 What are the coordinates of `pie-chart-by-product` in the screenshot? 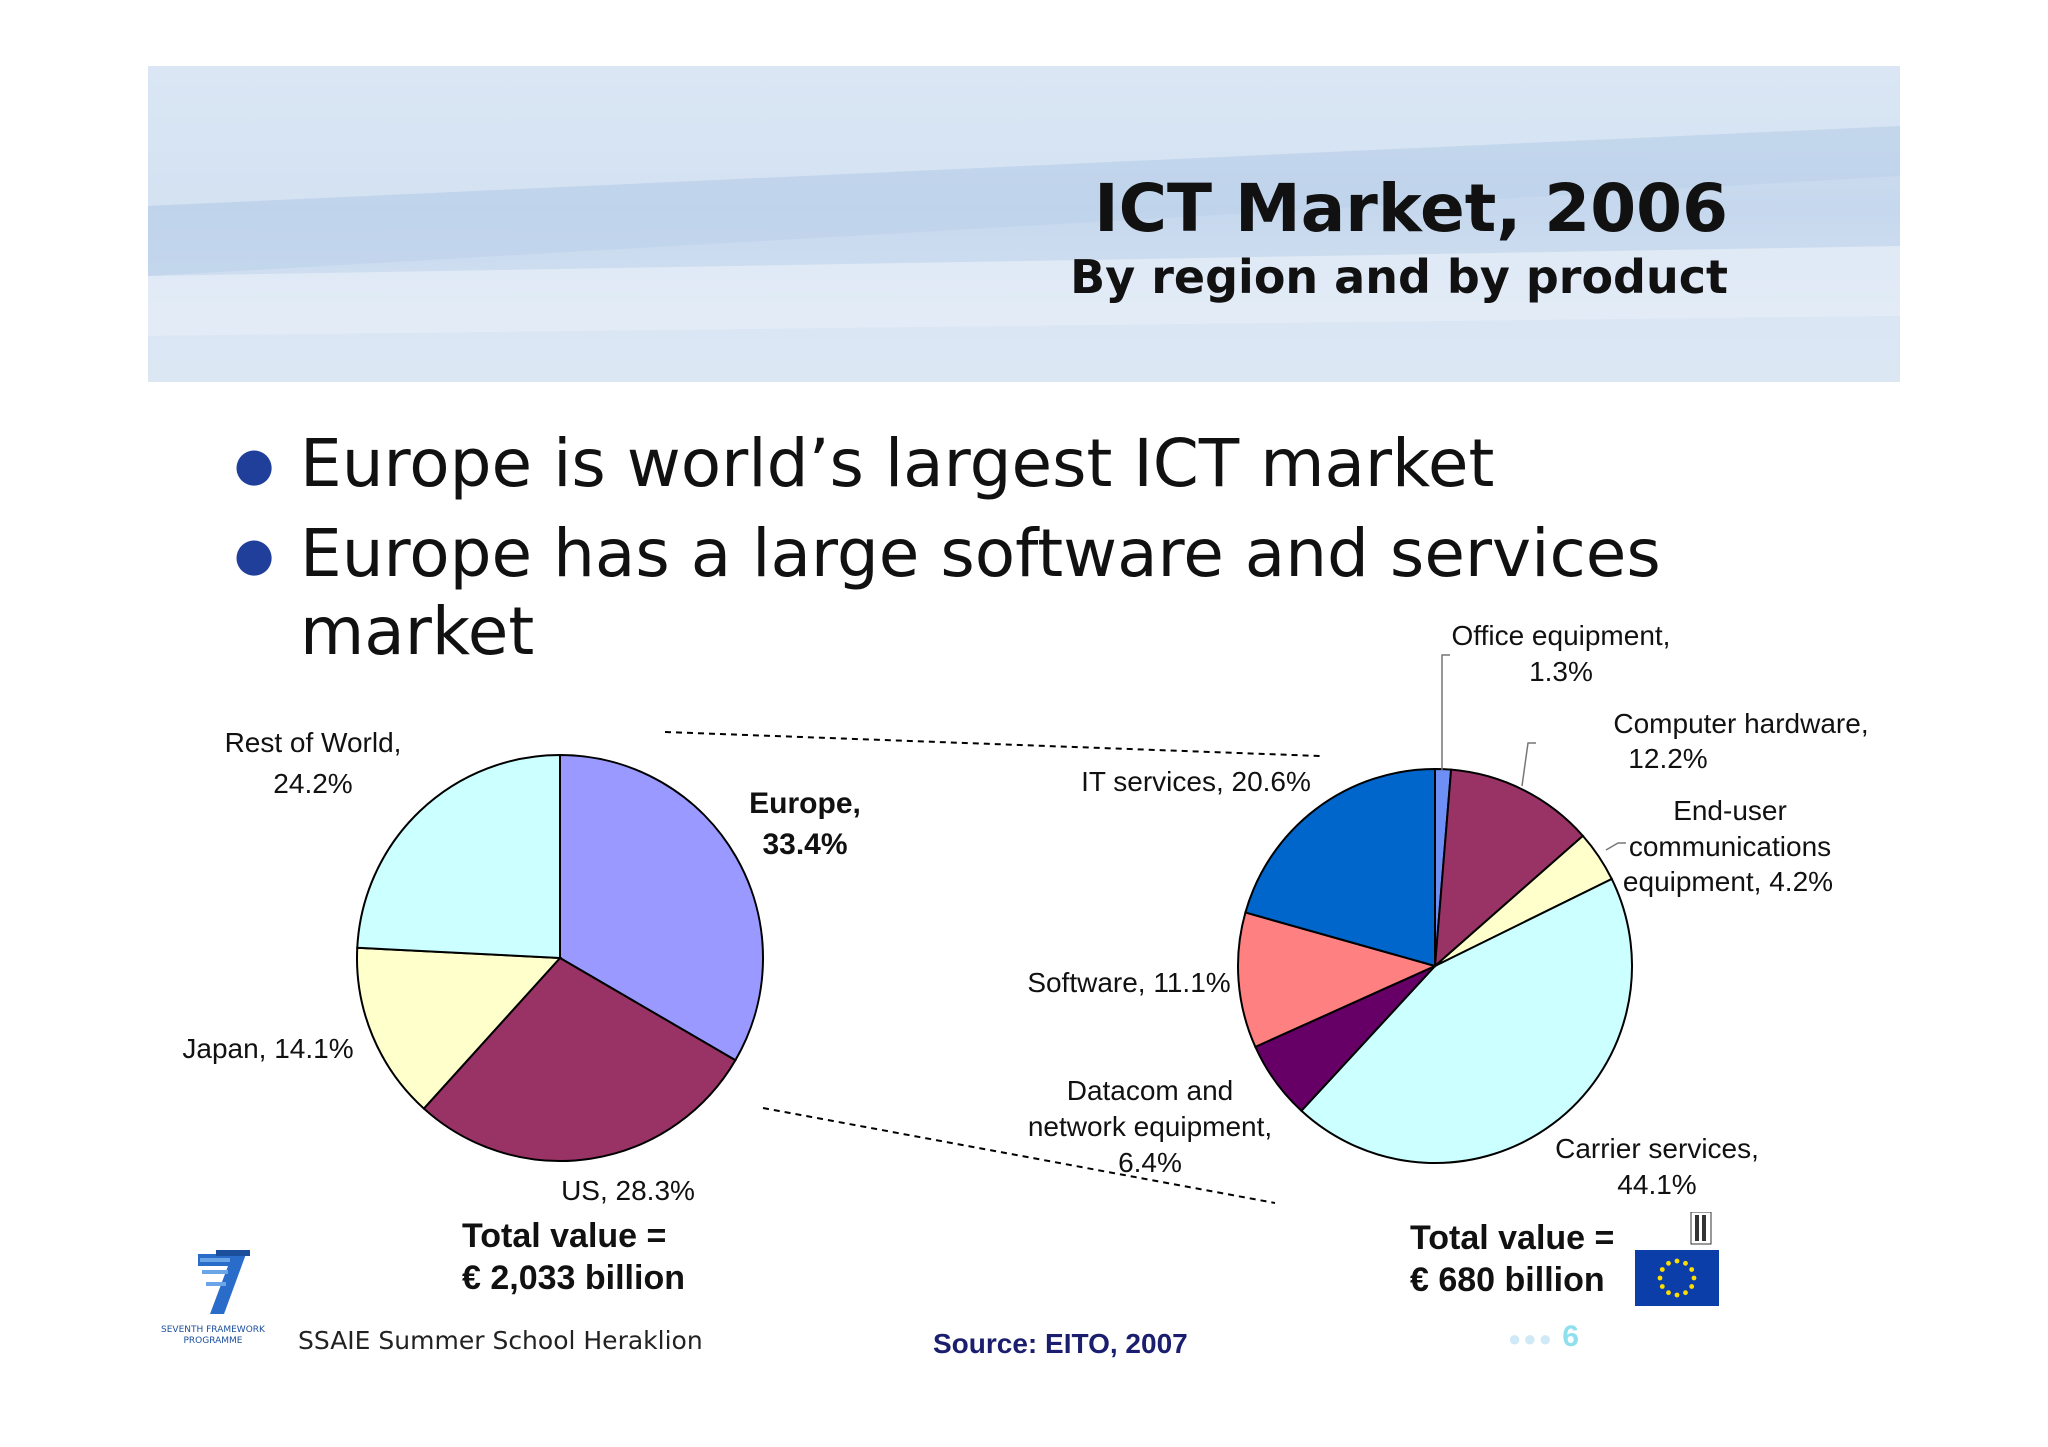 It's located at (1435, 965).